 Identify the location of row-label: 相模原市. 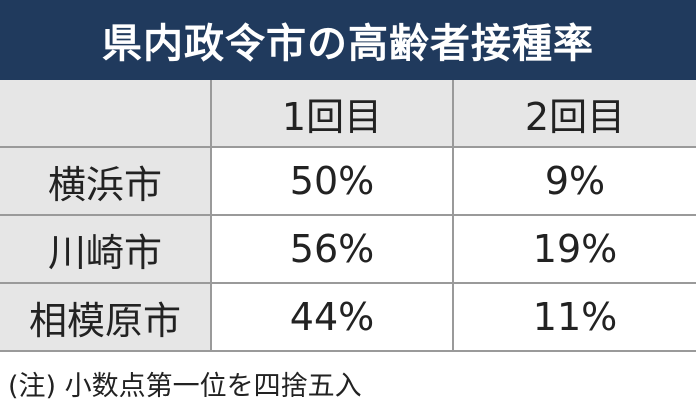
(106, 317).